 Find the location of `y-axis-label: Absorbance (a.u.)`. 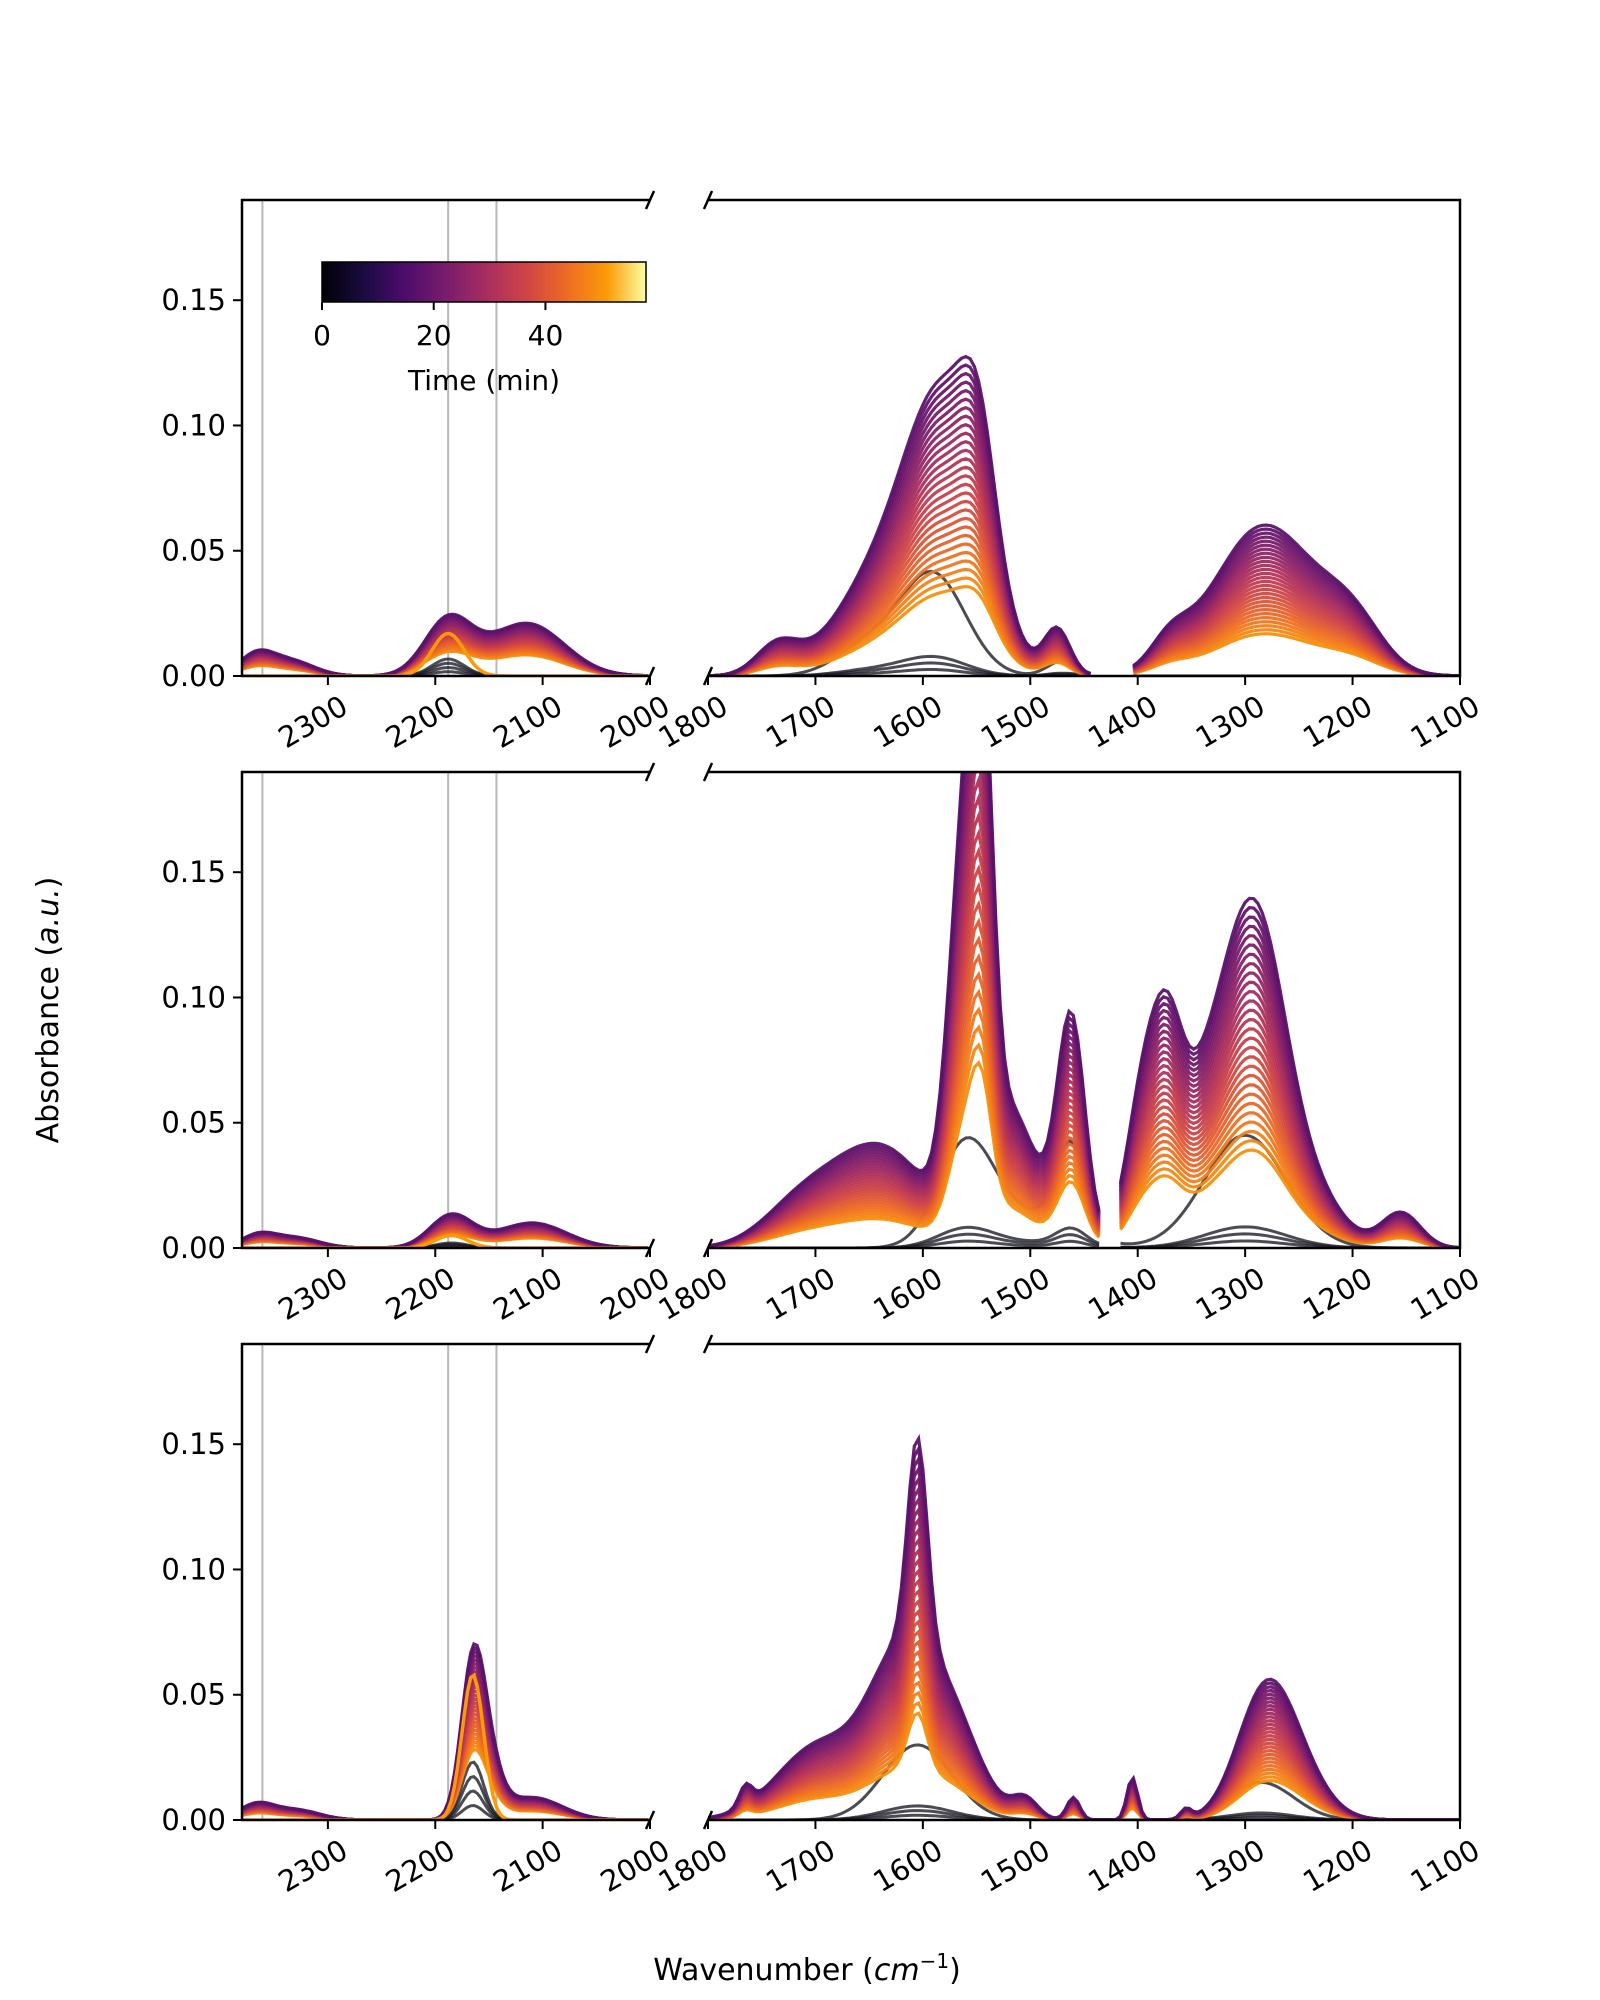

y-axis-label: Absorbance (a.u.) is located at coordinates (48, 1010).